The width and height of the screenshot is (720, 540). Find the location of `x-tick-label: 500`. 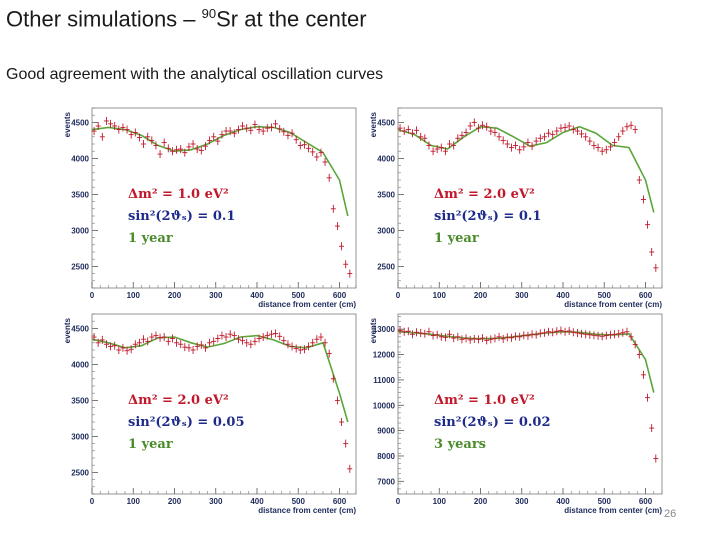

x-tick-label: 500 is located at coordinates (605, 295).